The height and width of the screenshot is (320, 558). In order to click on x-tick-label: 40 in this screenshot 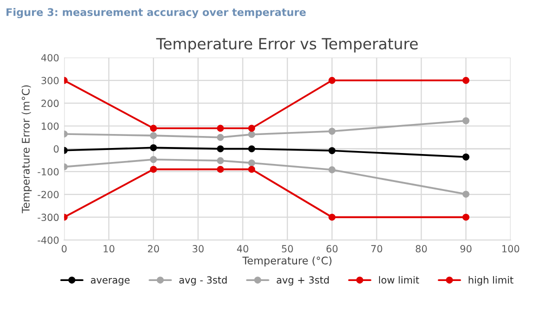, I will do `click(242, 248)`.